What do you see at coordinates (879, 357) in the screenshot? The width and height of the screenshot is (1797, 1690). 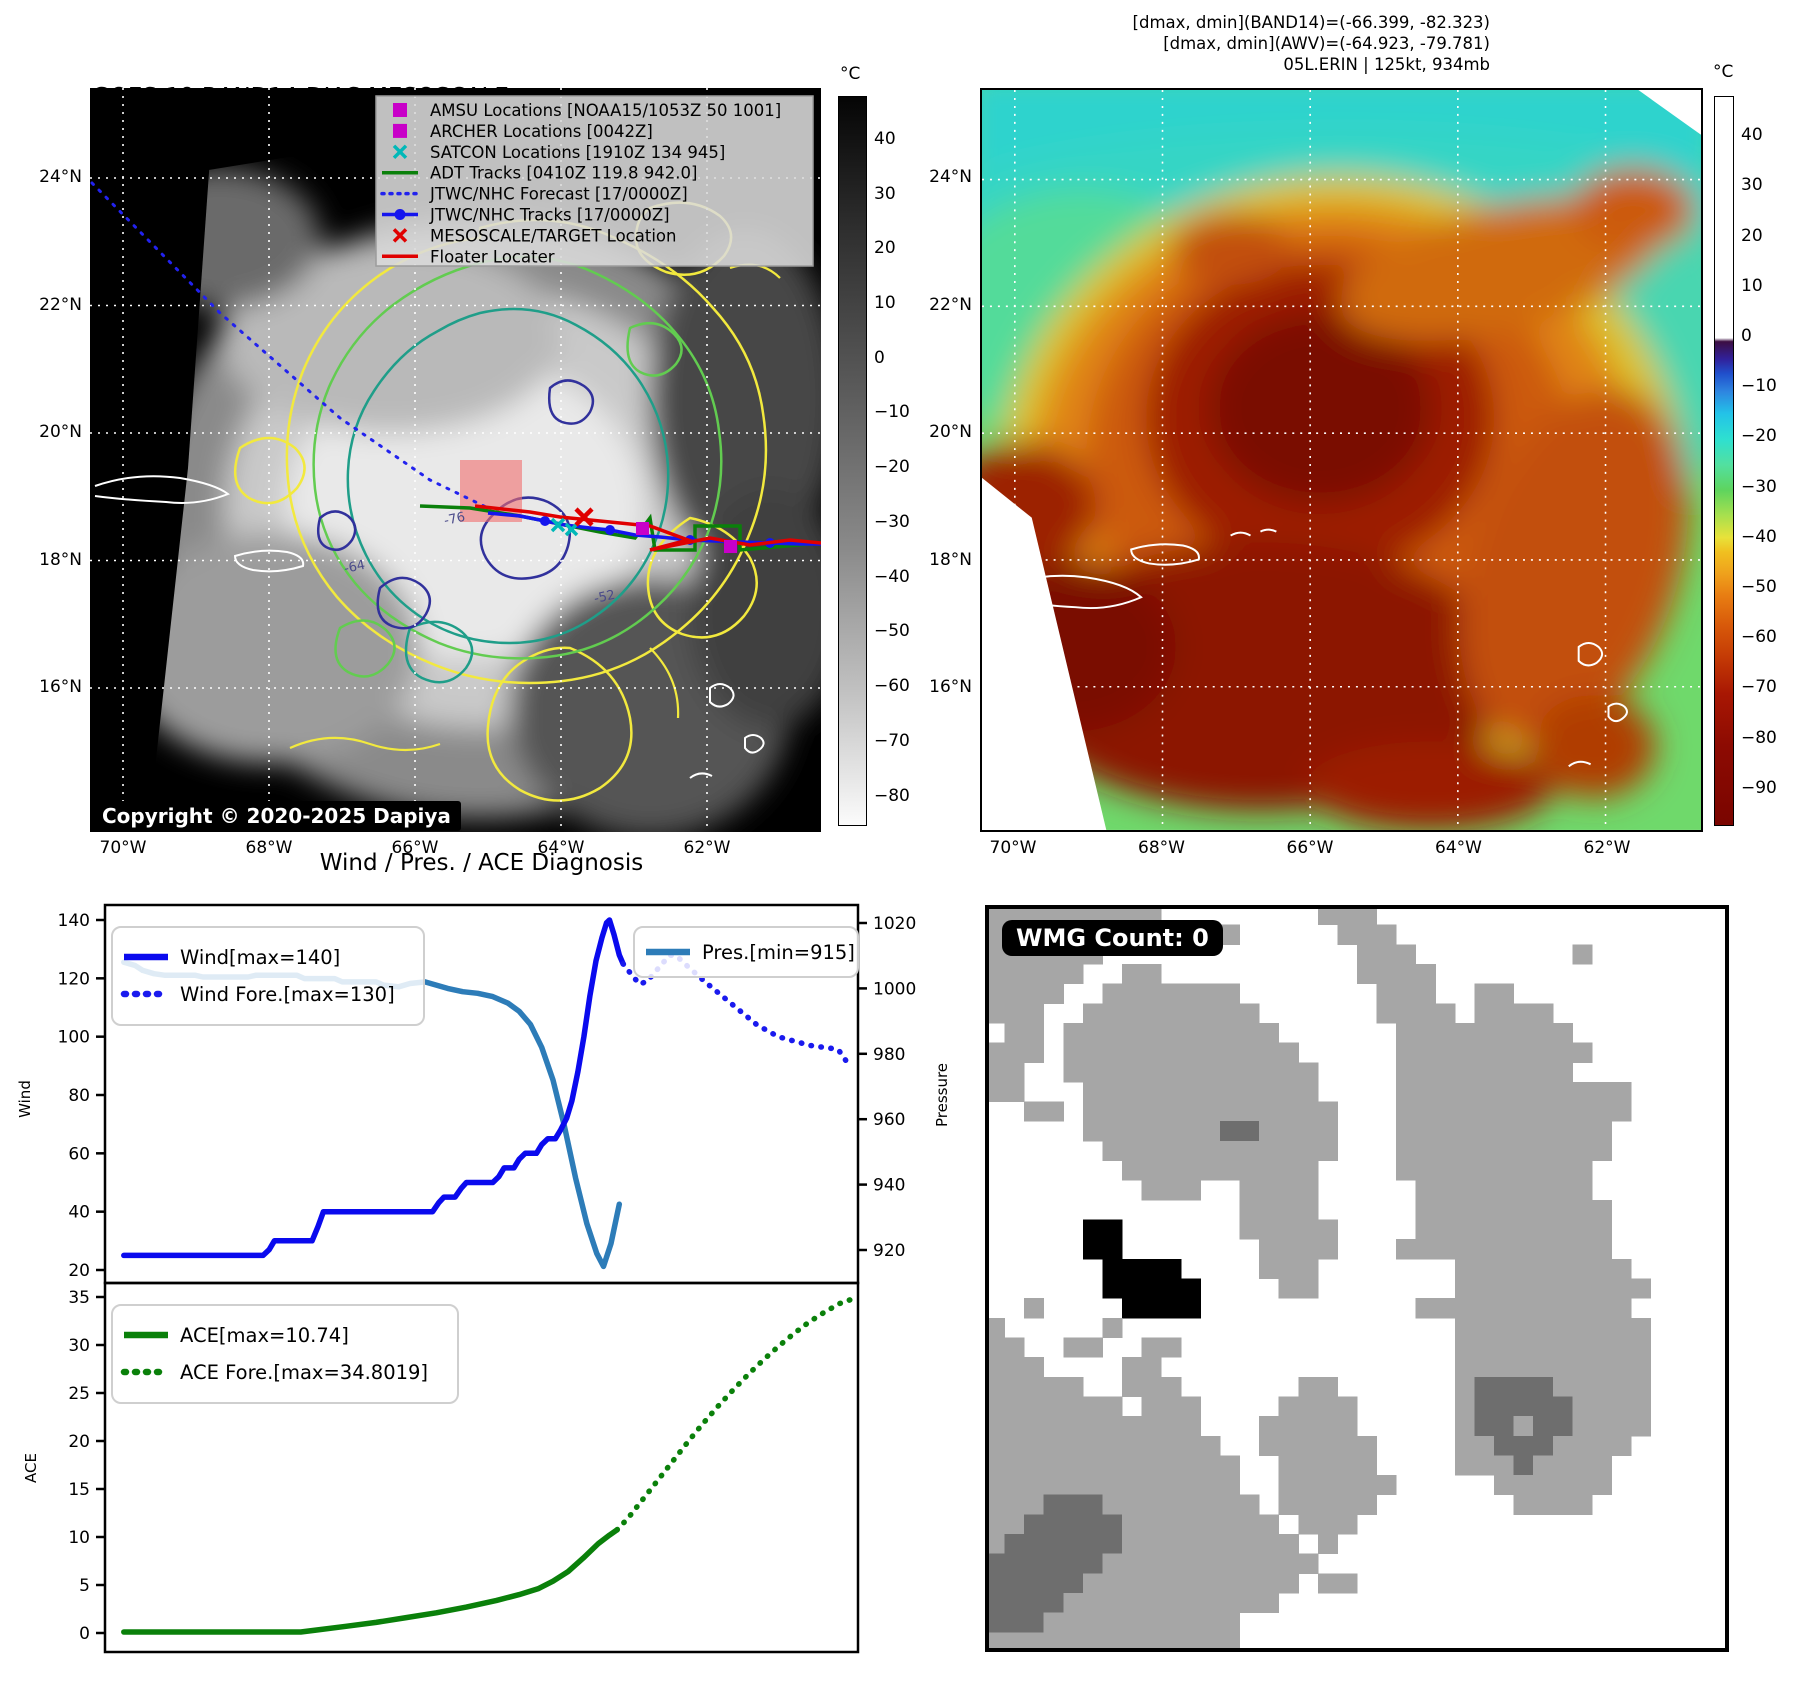 I see `colorbar-tick: 0` at bounding box center [879, 357].